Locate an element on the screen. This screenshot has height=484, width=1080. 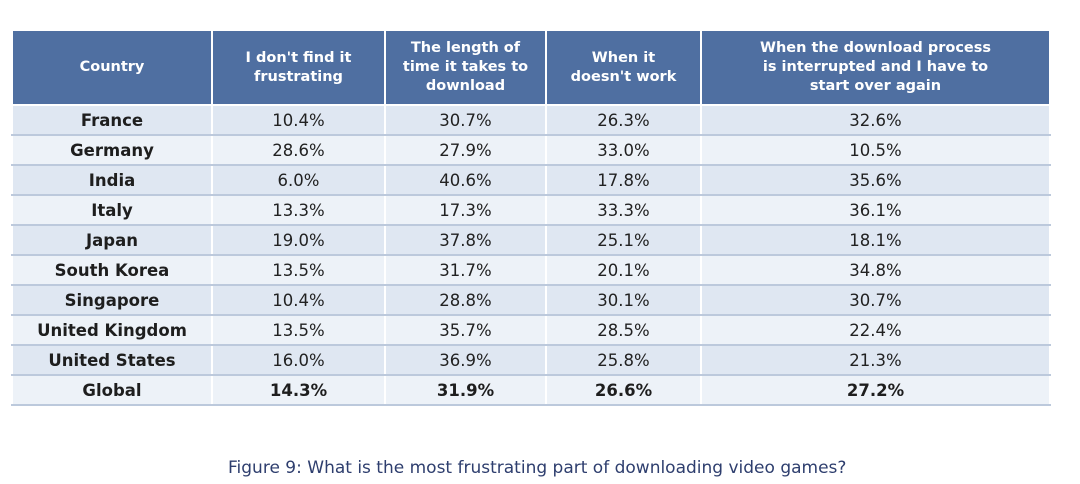
column-header-line: When the download process is located at coordinates (875, 48).